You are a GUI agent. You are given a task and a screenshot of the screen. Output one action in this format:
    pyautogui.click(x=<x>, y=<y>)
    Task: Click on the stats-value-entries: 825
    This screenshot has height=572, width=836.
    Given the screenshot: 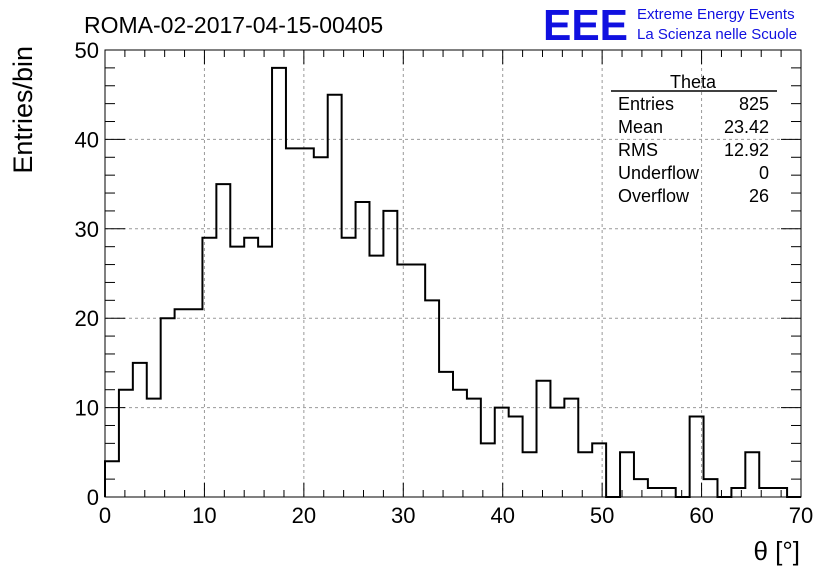 What is the action you would take?
    pyautogui.click(x=754, y=104)
    